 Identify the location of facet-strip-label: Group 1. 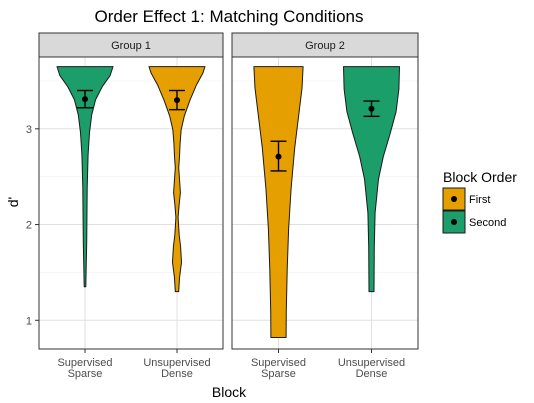
(131, 46).